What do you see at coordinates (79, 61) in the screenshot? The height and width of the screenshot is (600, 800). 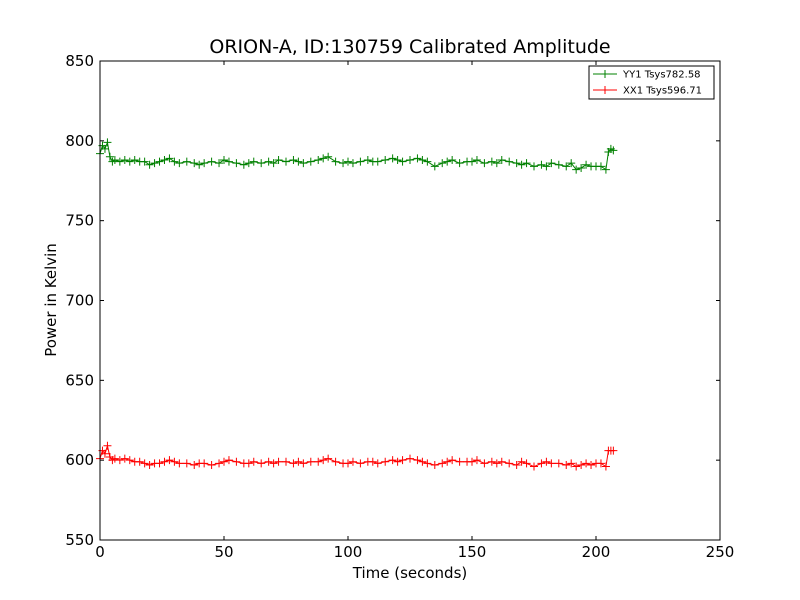 I see `y-tick-label: 850` at bounding box center [79, 61].